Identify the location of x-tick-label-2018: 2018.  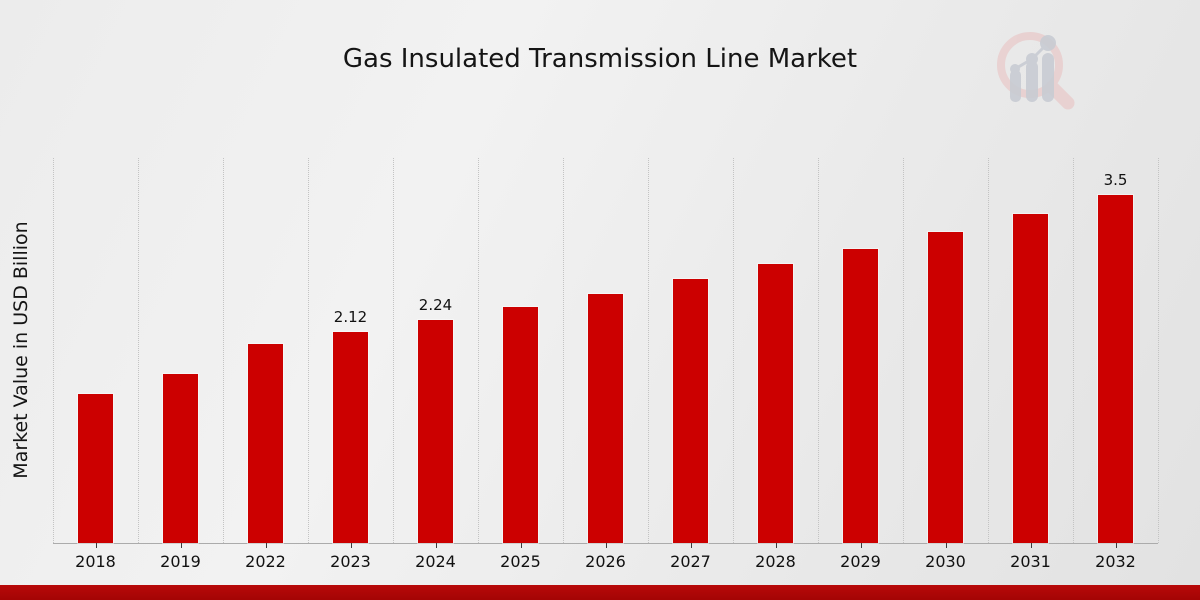
(95, 561).